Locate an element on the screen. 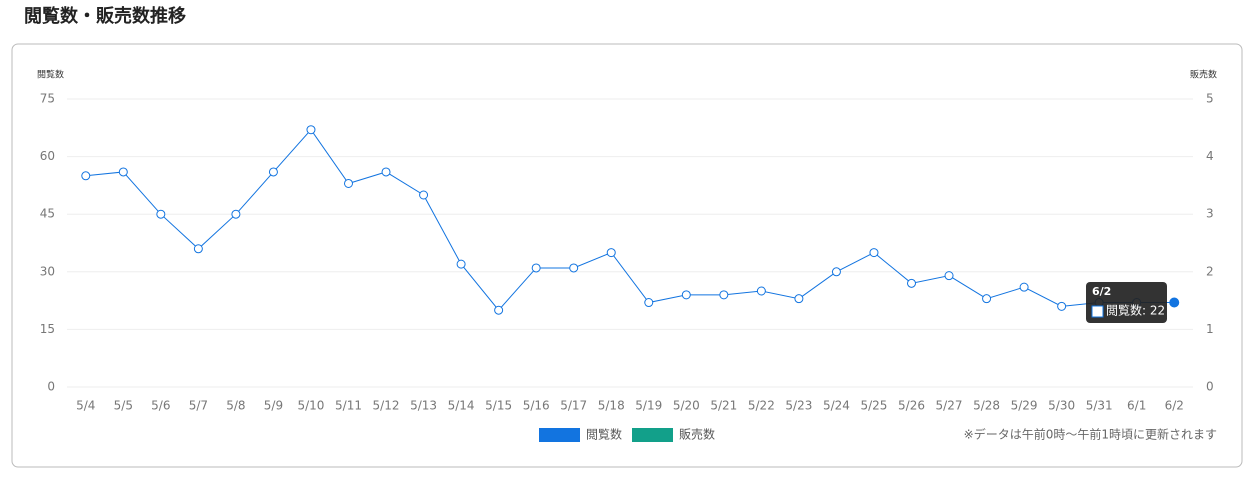  legend-label: 閲覧数 is located at coordinates (604, 434).